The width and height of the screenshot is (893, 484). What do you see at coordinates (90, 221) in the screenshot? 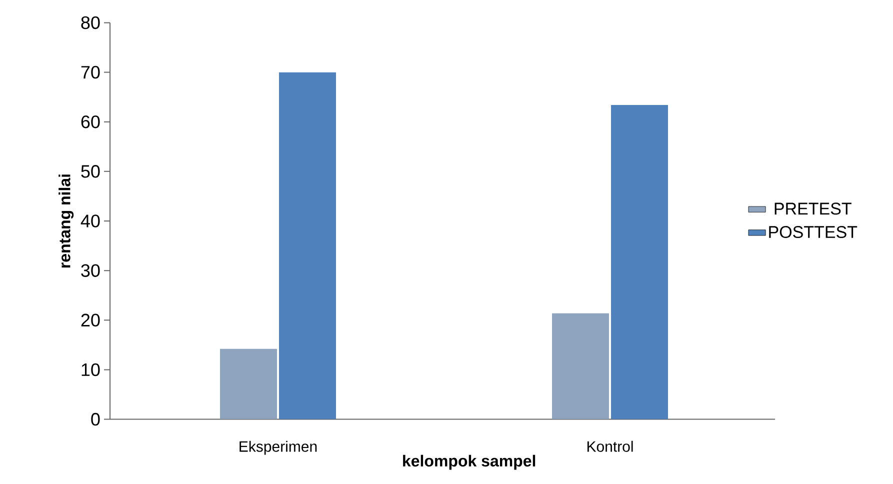
I see `y-tick-label: 40` at bounding box center [90, 221].